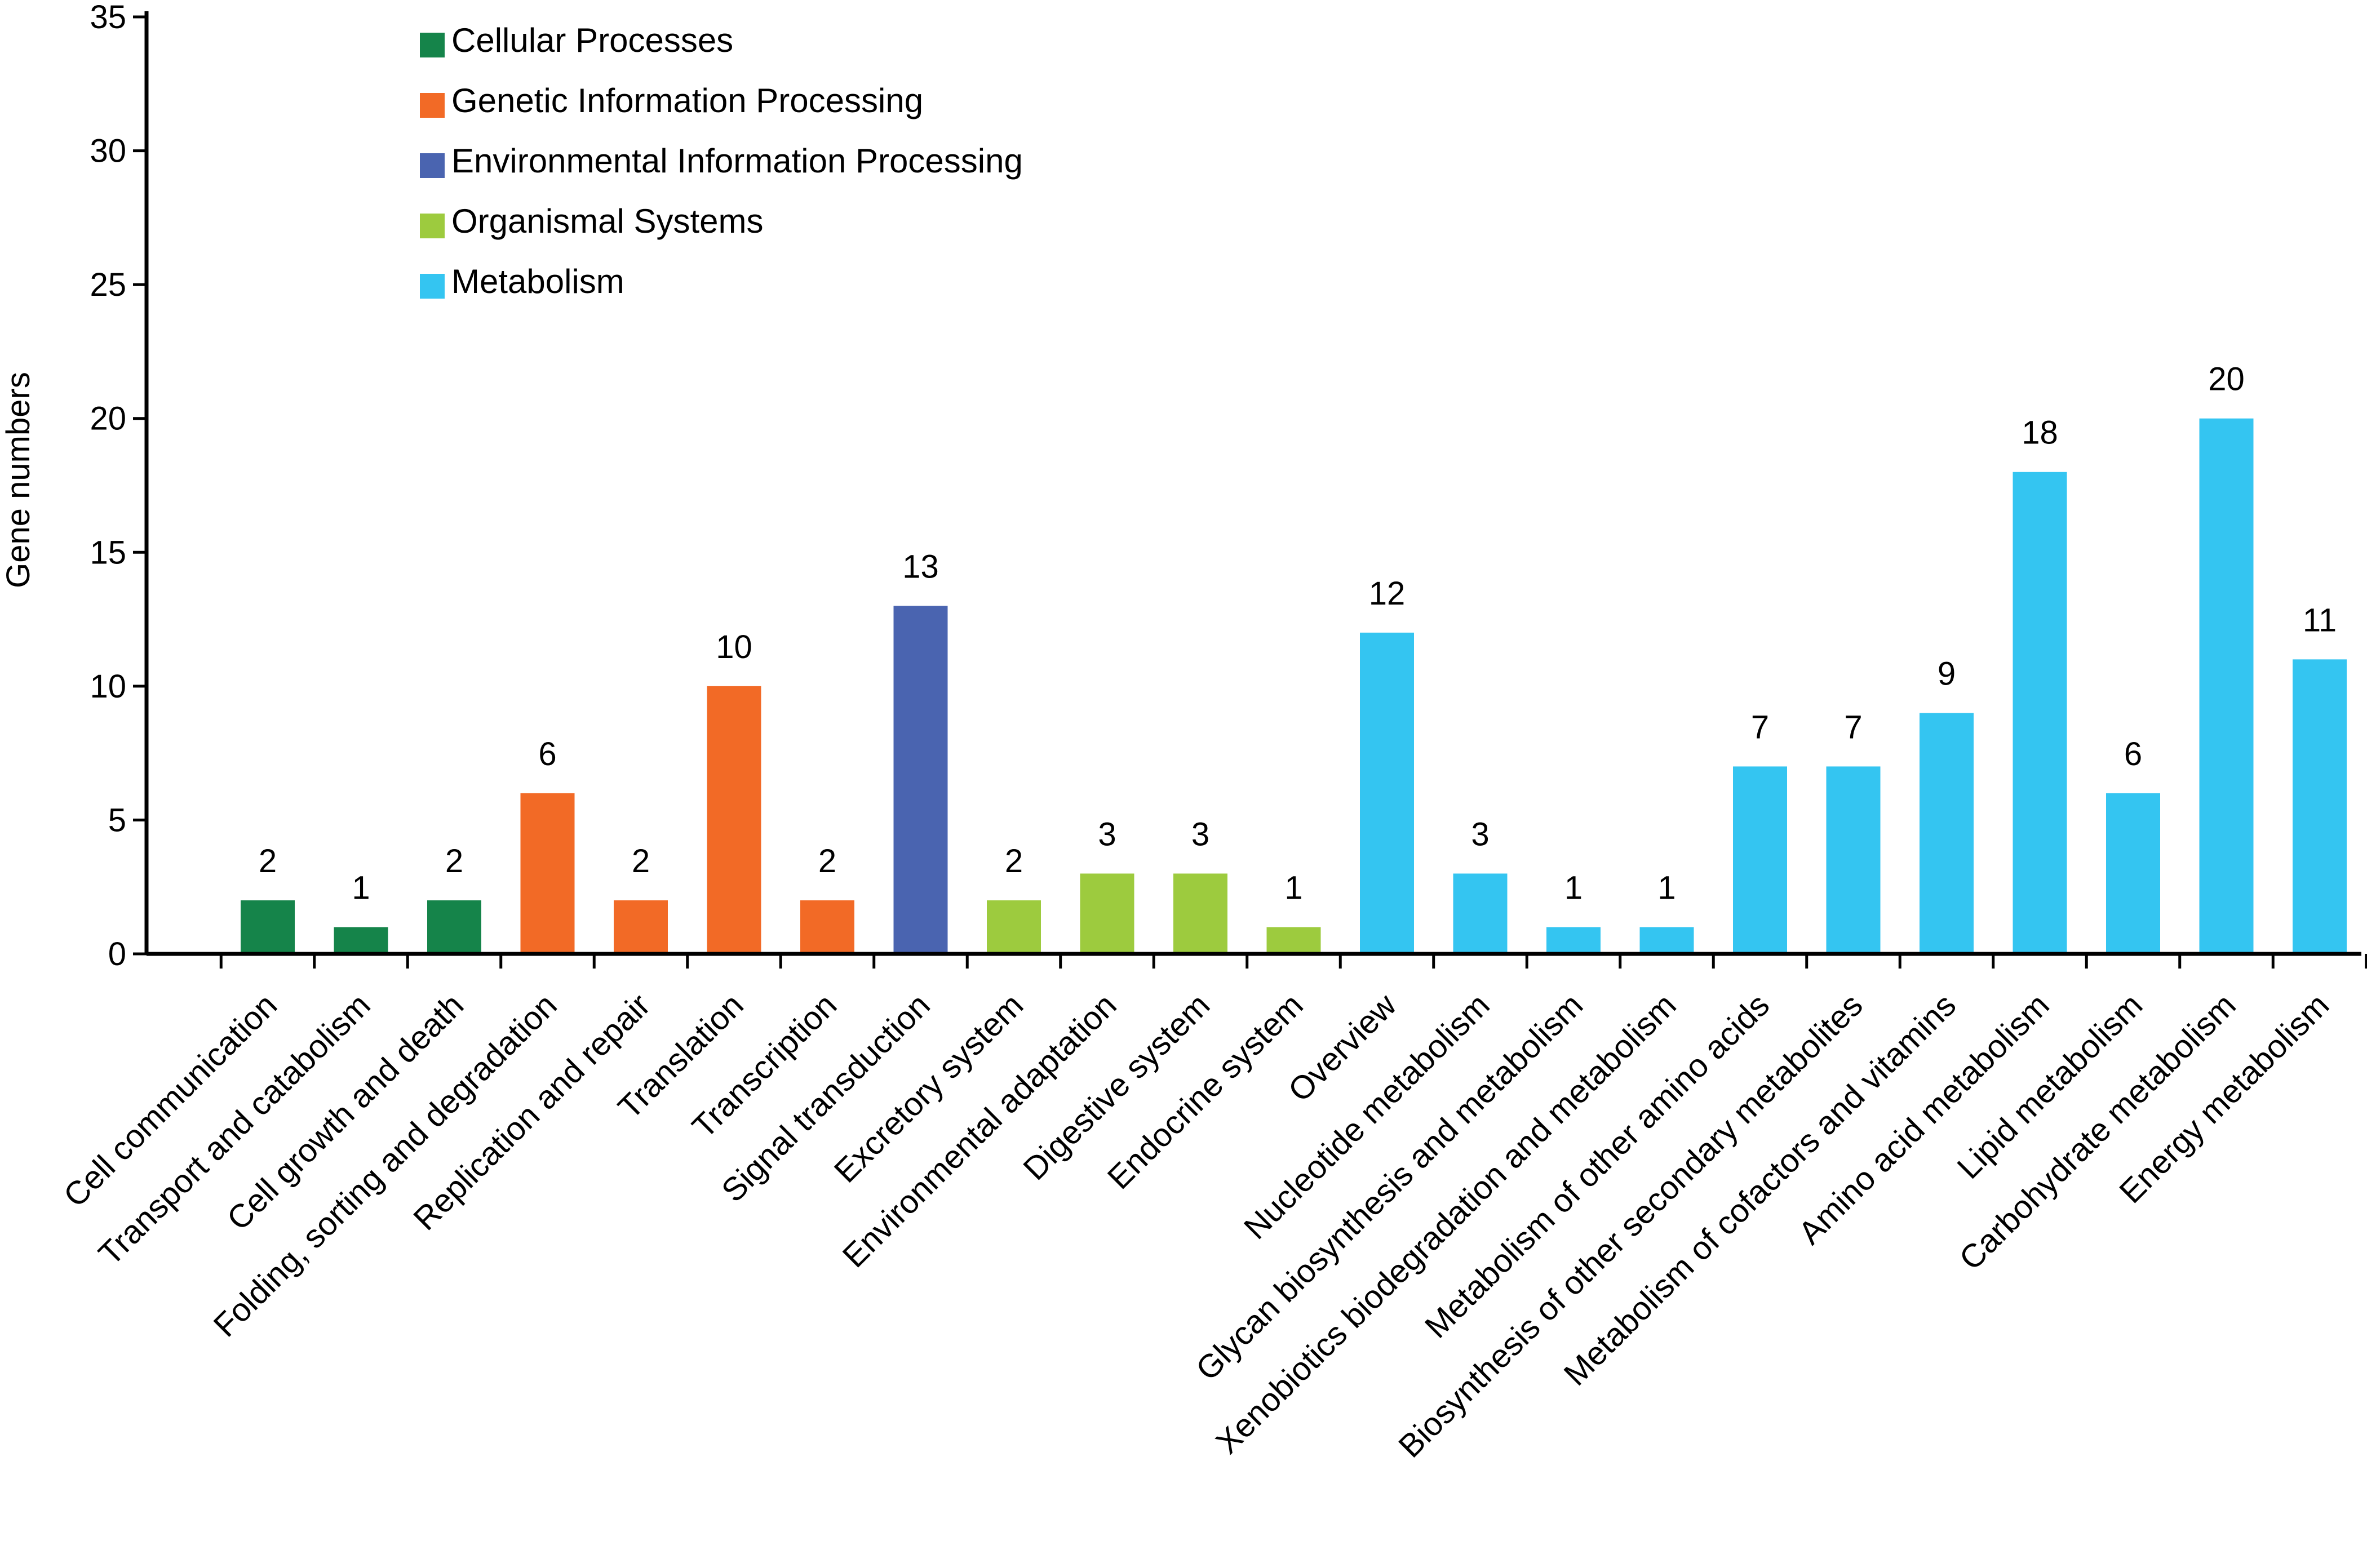 Image resolution: width=2367 pixels, height=1568 pixels. I want to click on y-tick-label: 0, so click(117, 954).